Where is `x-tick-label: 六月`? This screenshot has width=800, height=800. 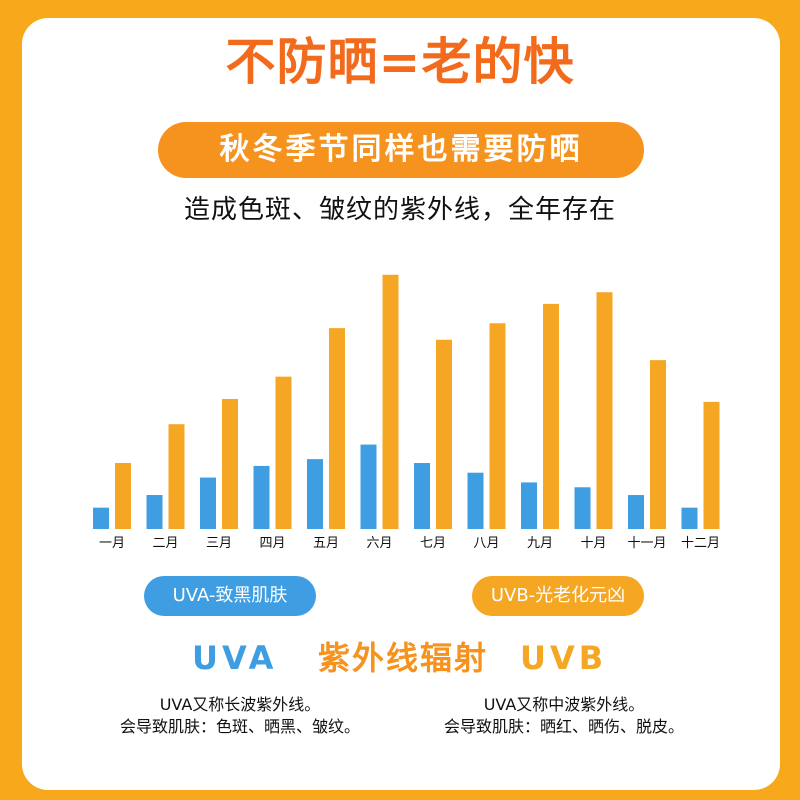
x-tick-label: 六月 is located at coordinates (379, 543).